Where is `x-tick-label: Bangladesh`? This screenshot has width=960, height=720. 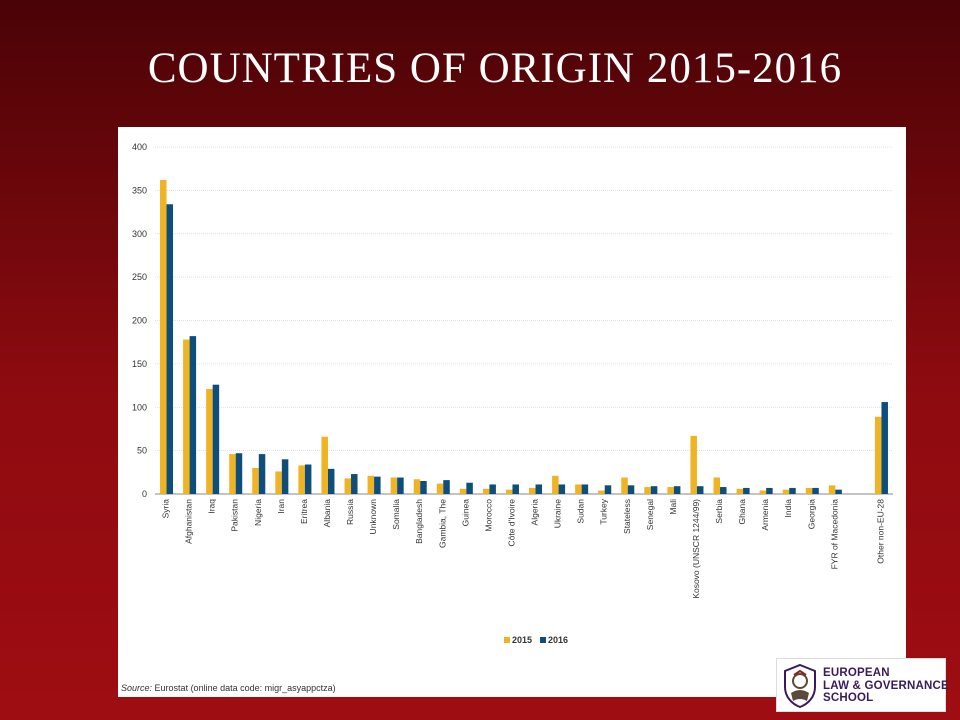
x-tick-label: Bangladesh is located at coordinates (419, 521).